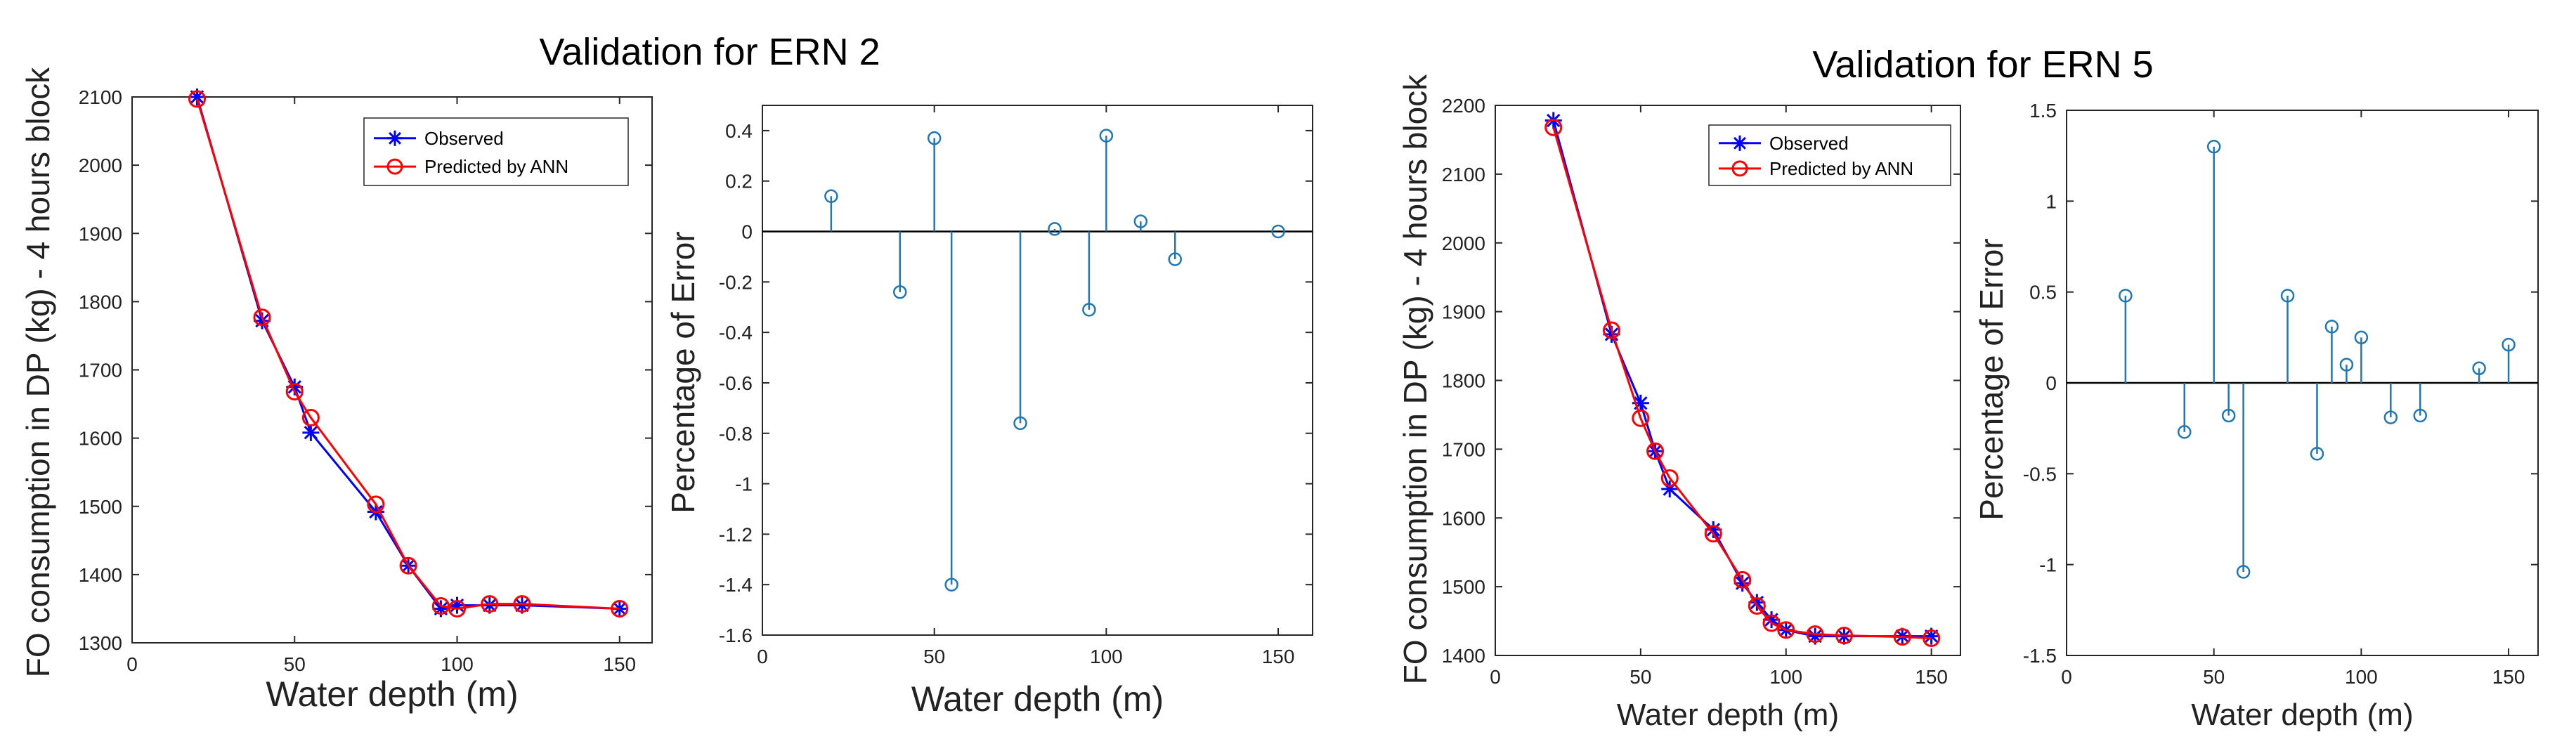  I want to click on ch1-ytick-label-3: -1, so click(744, 484).